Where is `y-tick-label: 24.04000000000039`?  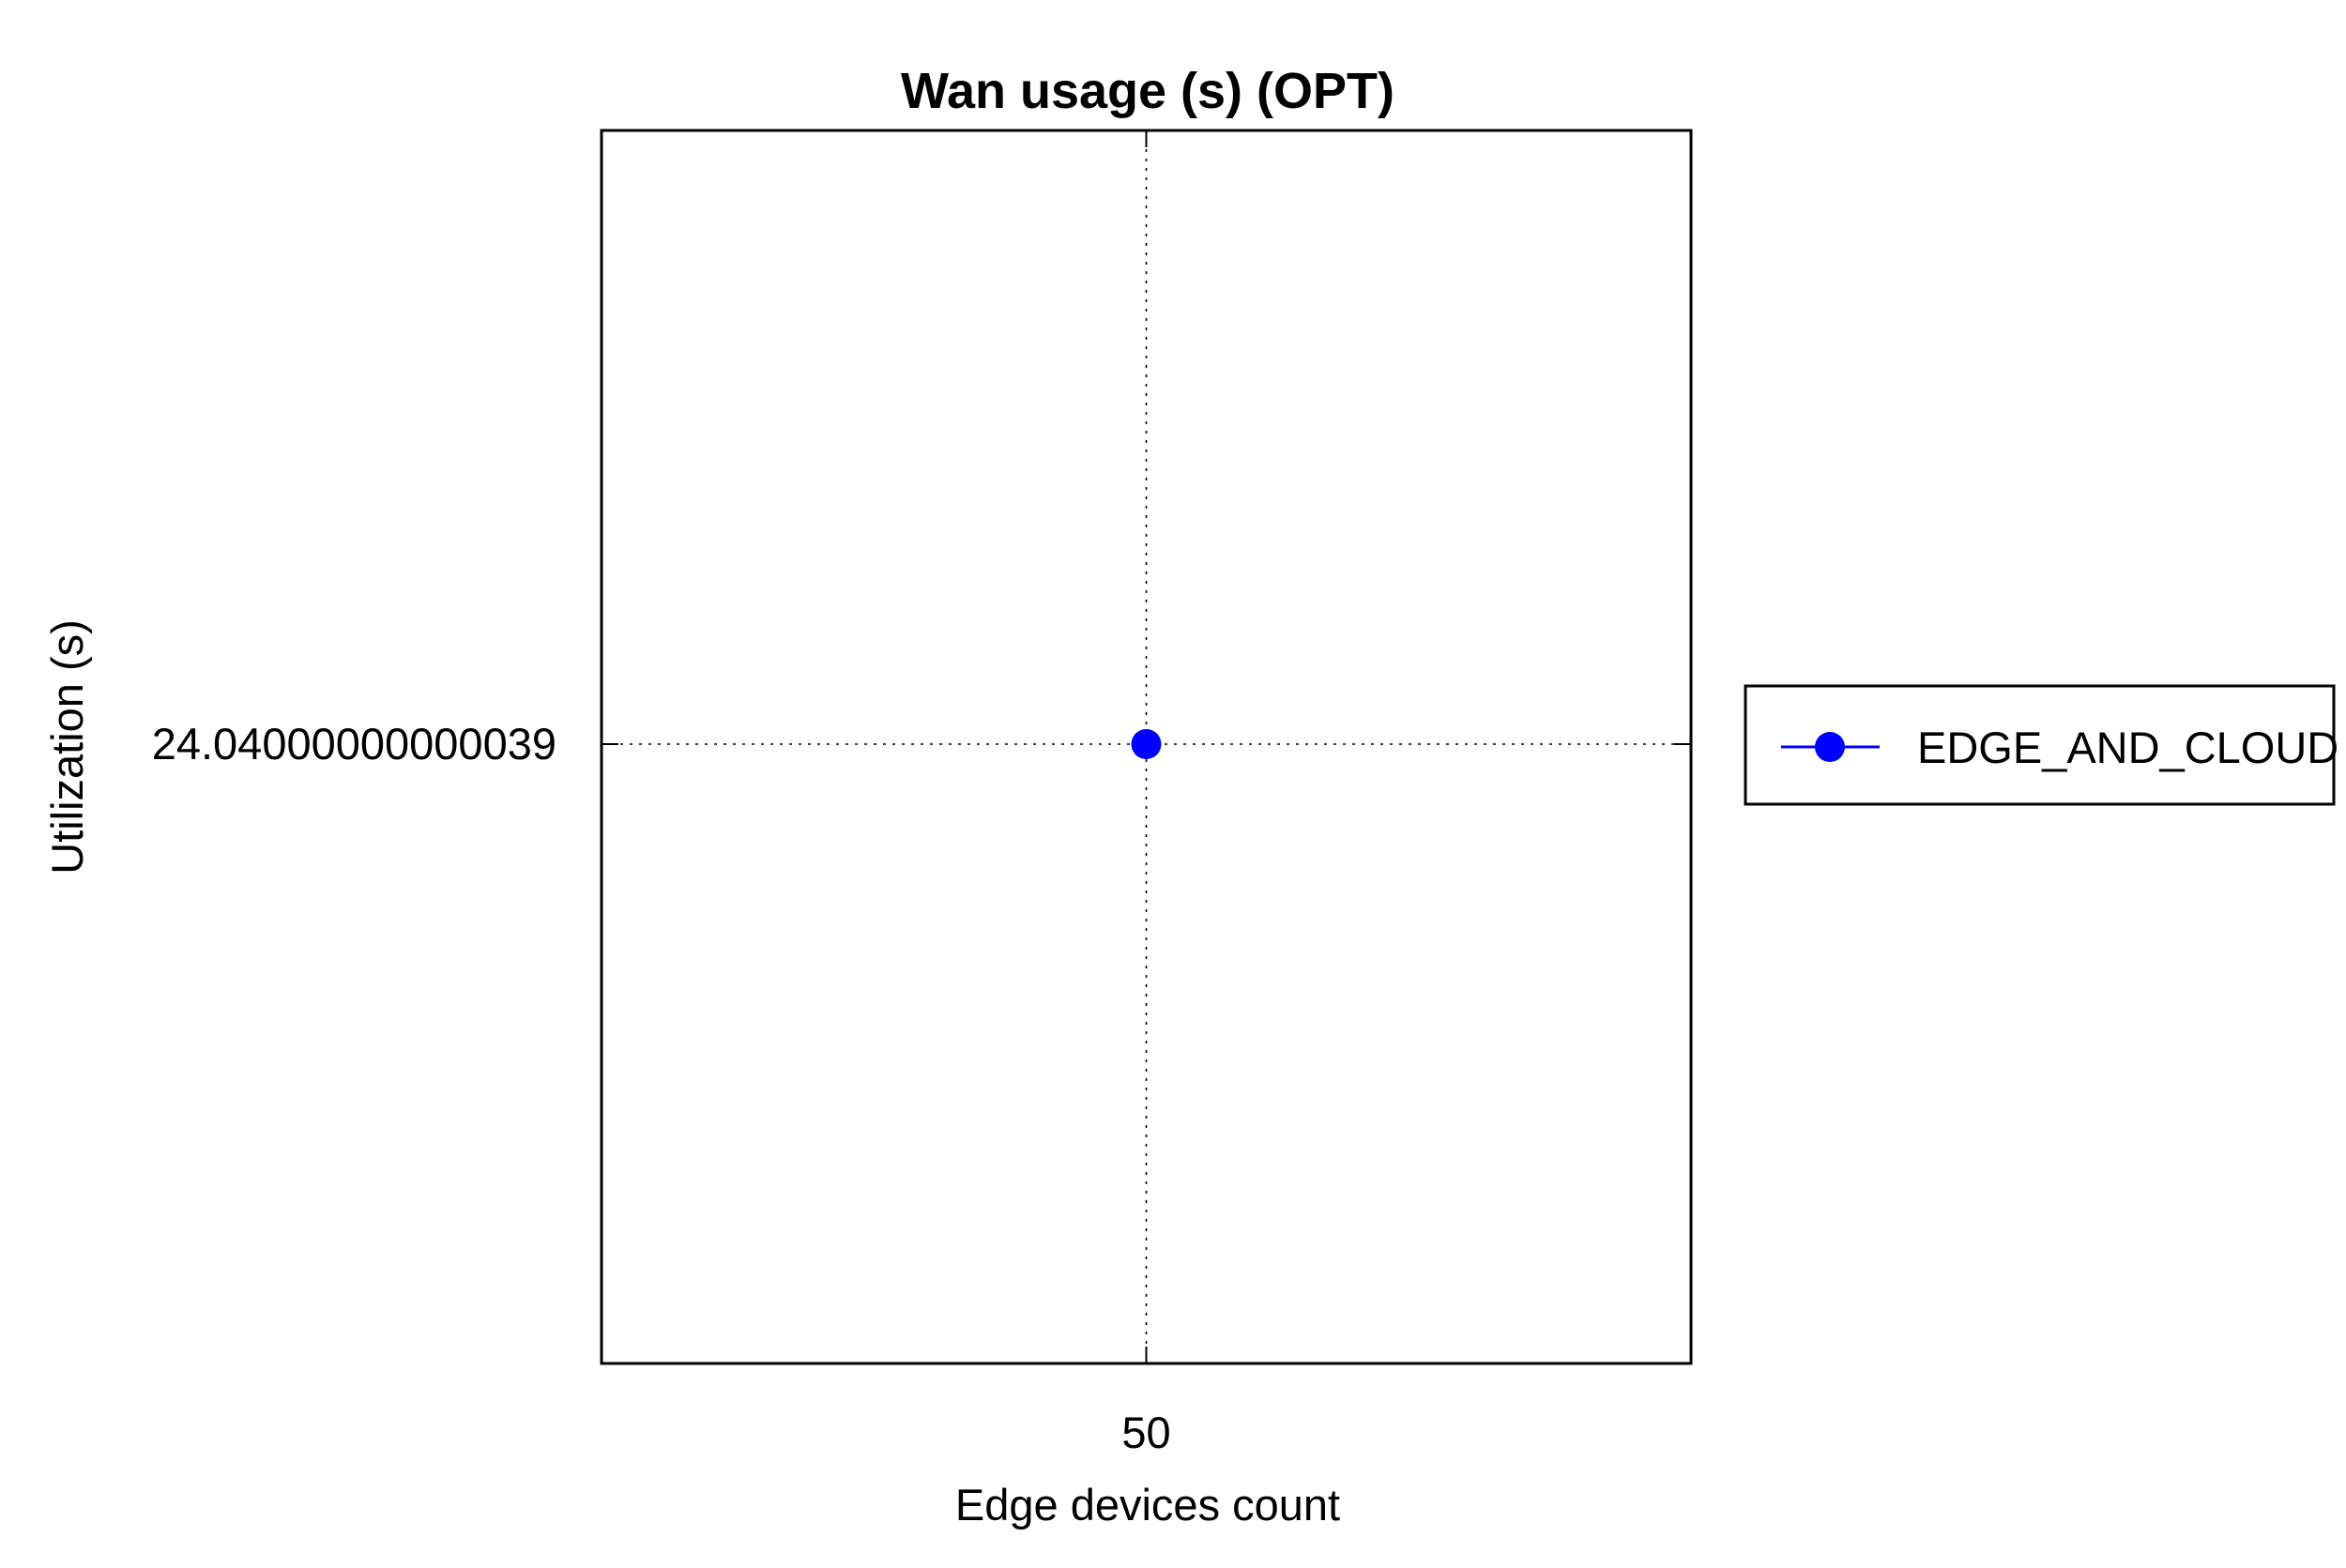
y-tick-label: 24.04000000000039 is located at coordinates (354, 744).